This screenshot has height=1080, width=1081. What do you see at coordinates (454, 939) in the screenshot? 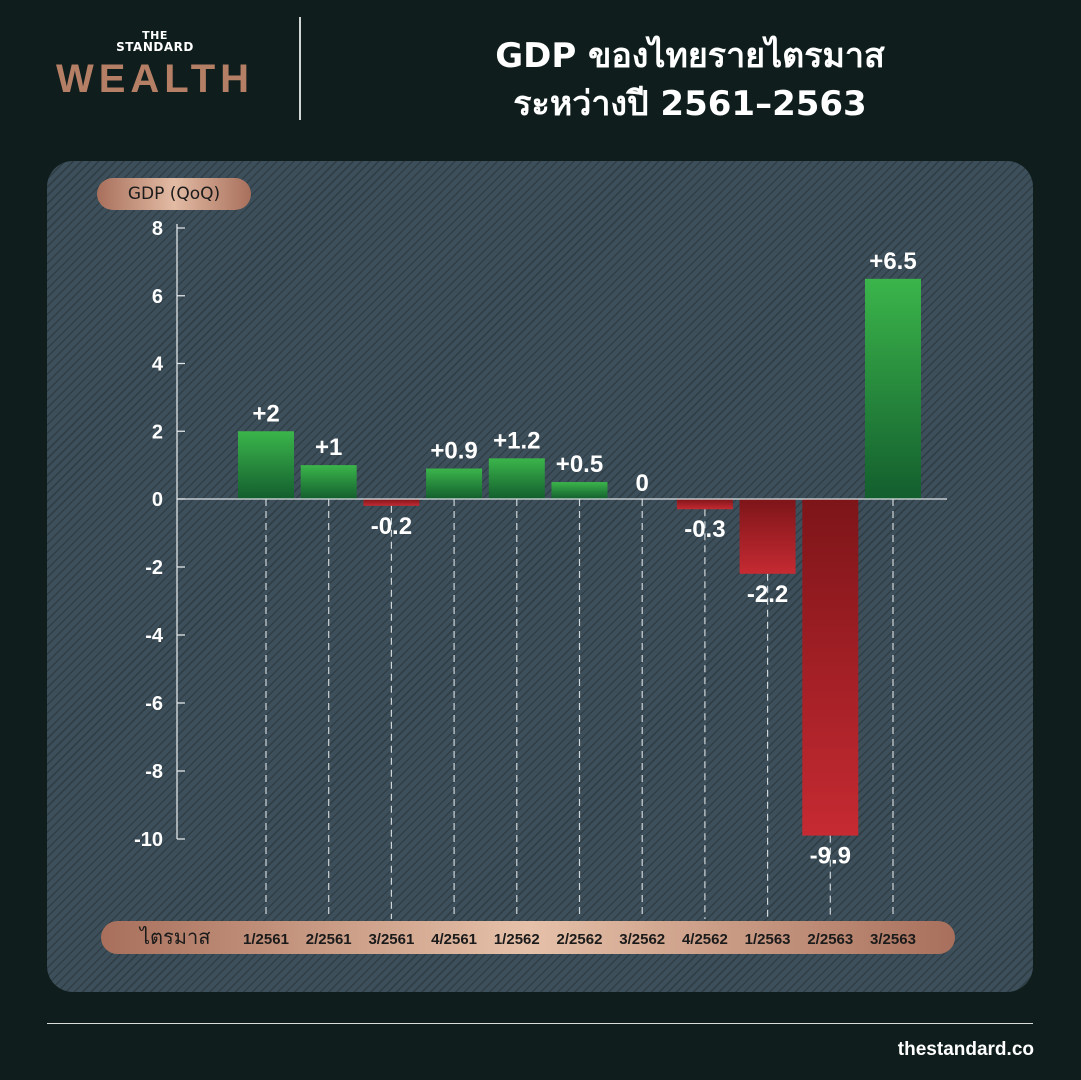
I see `category-label: 4/2561` at bounding box center [454, 939].